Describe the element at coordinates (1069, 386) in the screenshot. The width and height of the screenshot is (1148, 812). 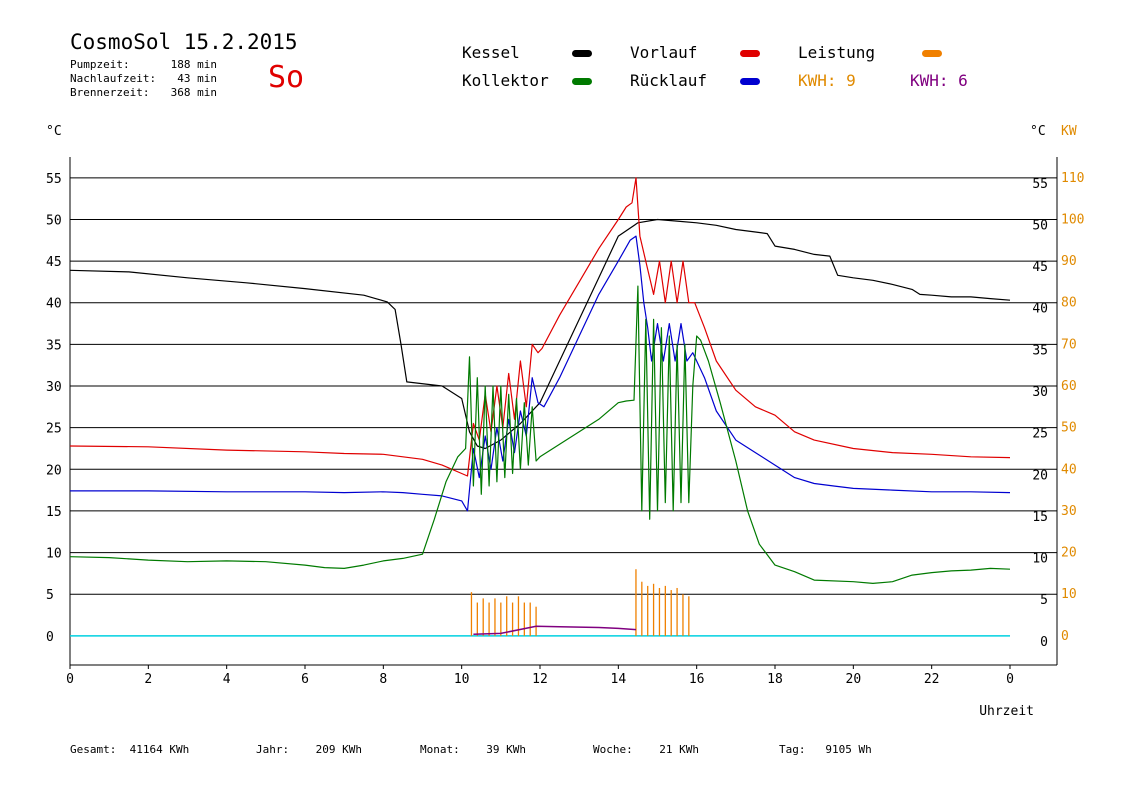
I see `y2-tick-label: 60` at that location.